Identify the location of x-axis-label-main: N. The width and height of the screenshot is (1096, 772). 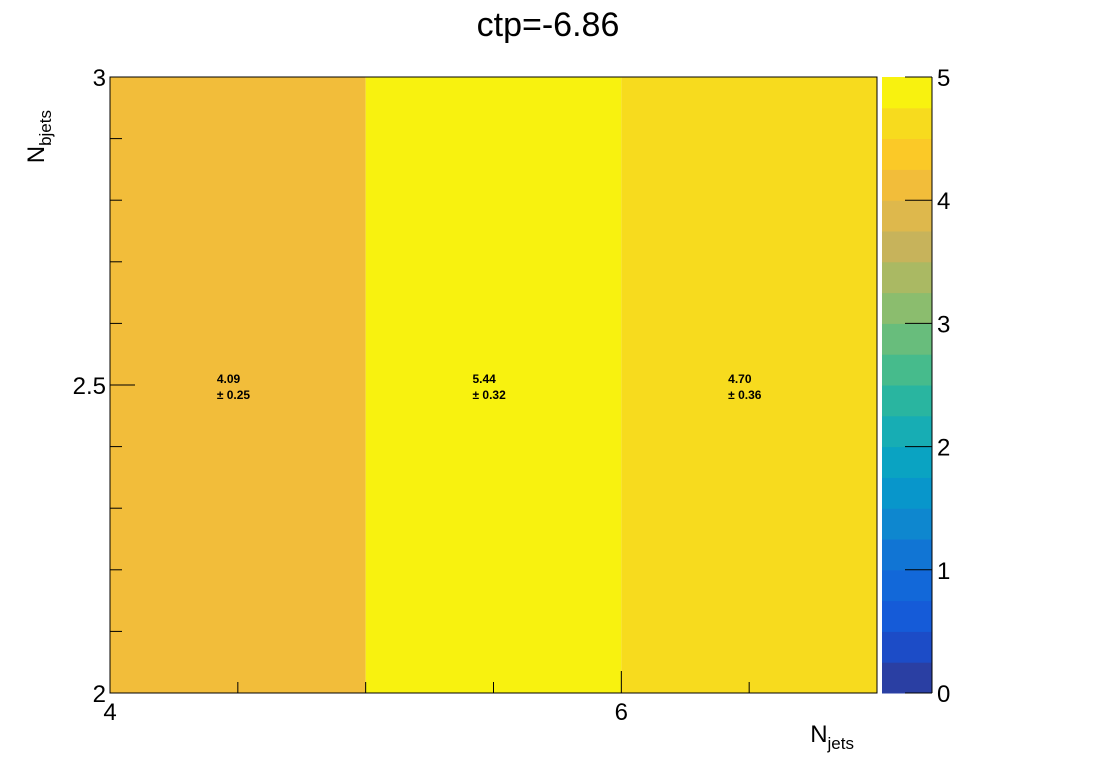
(818, 734).